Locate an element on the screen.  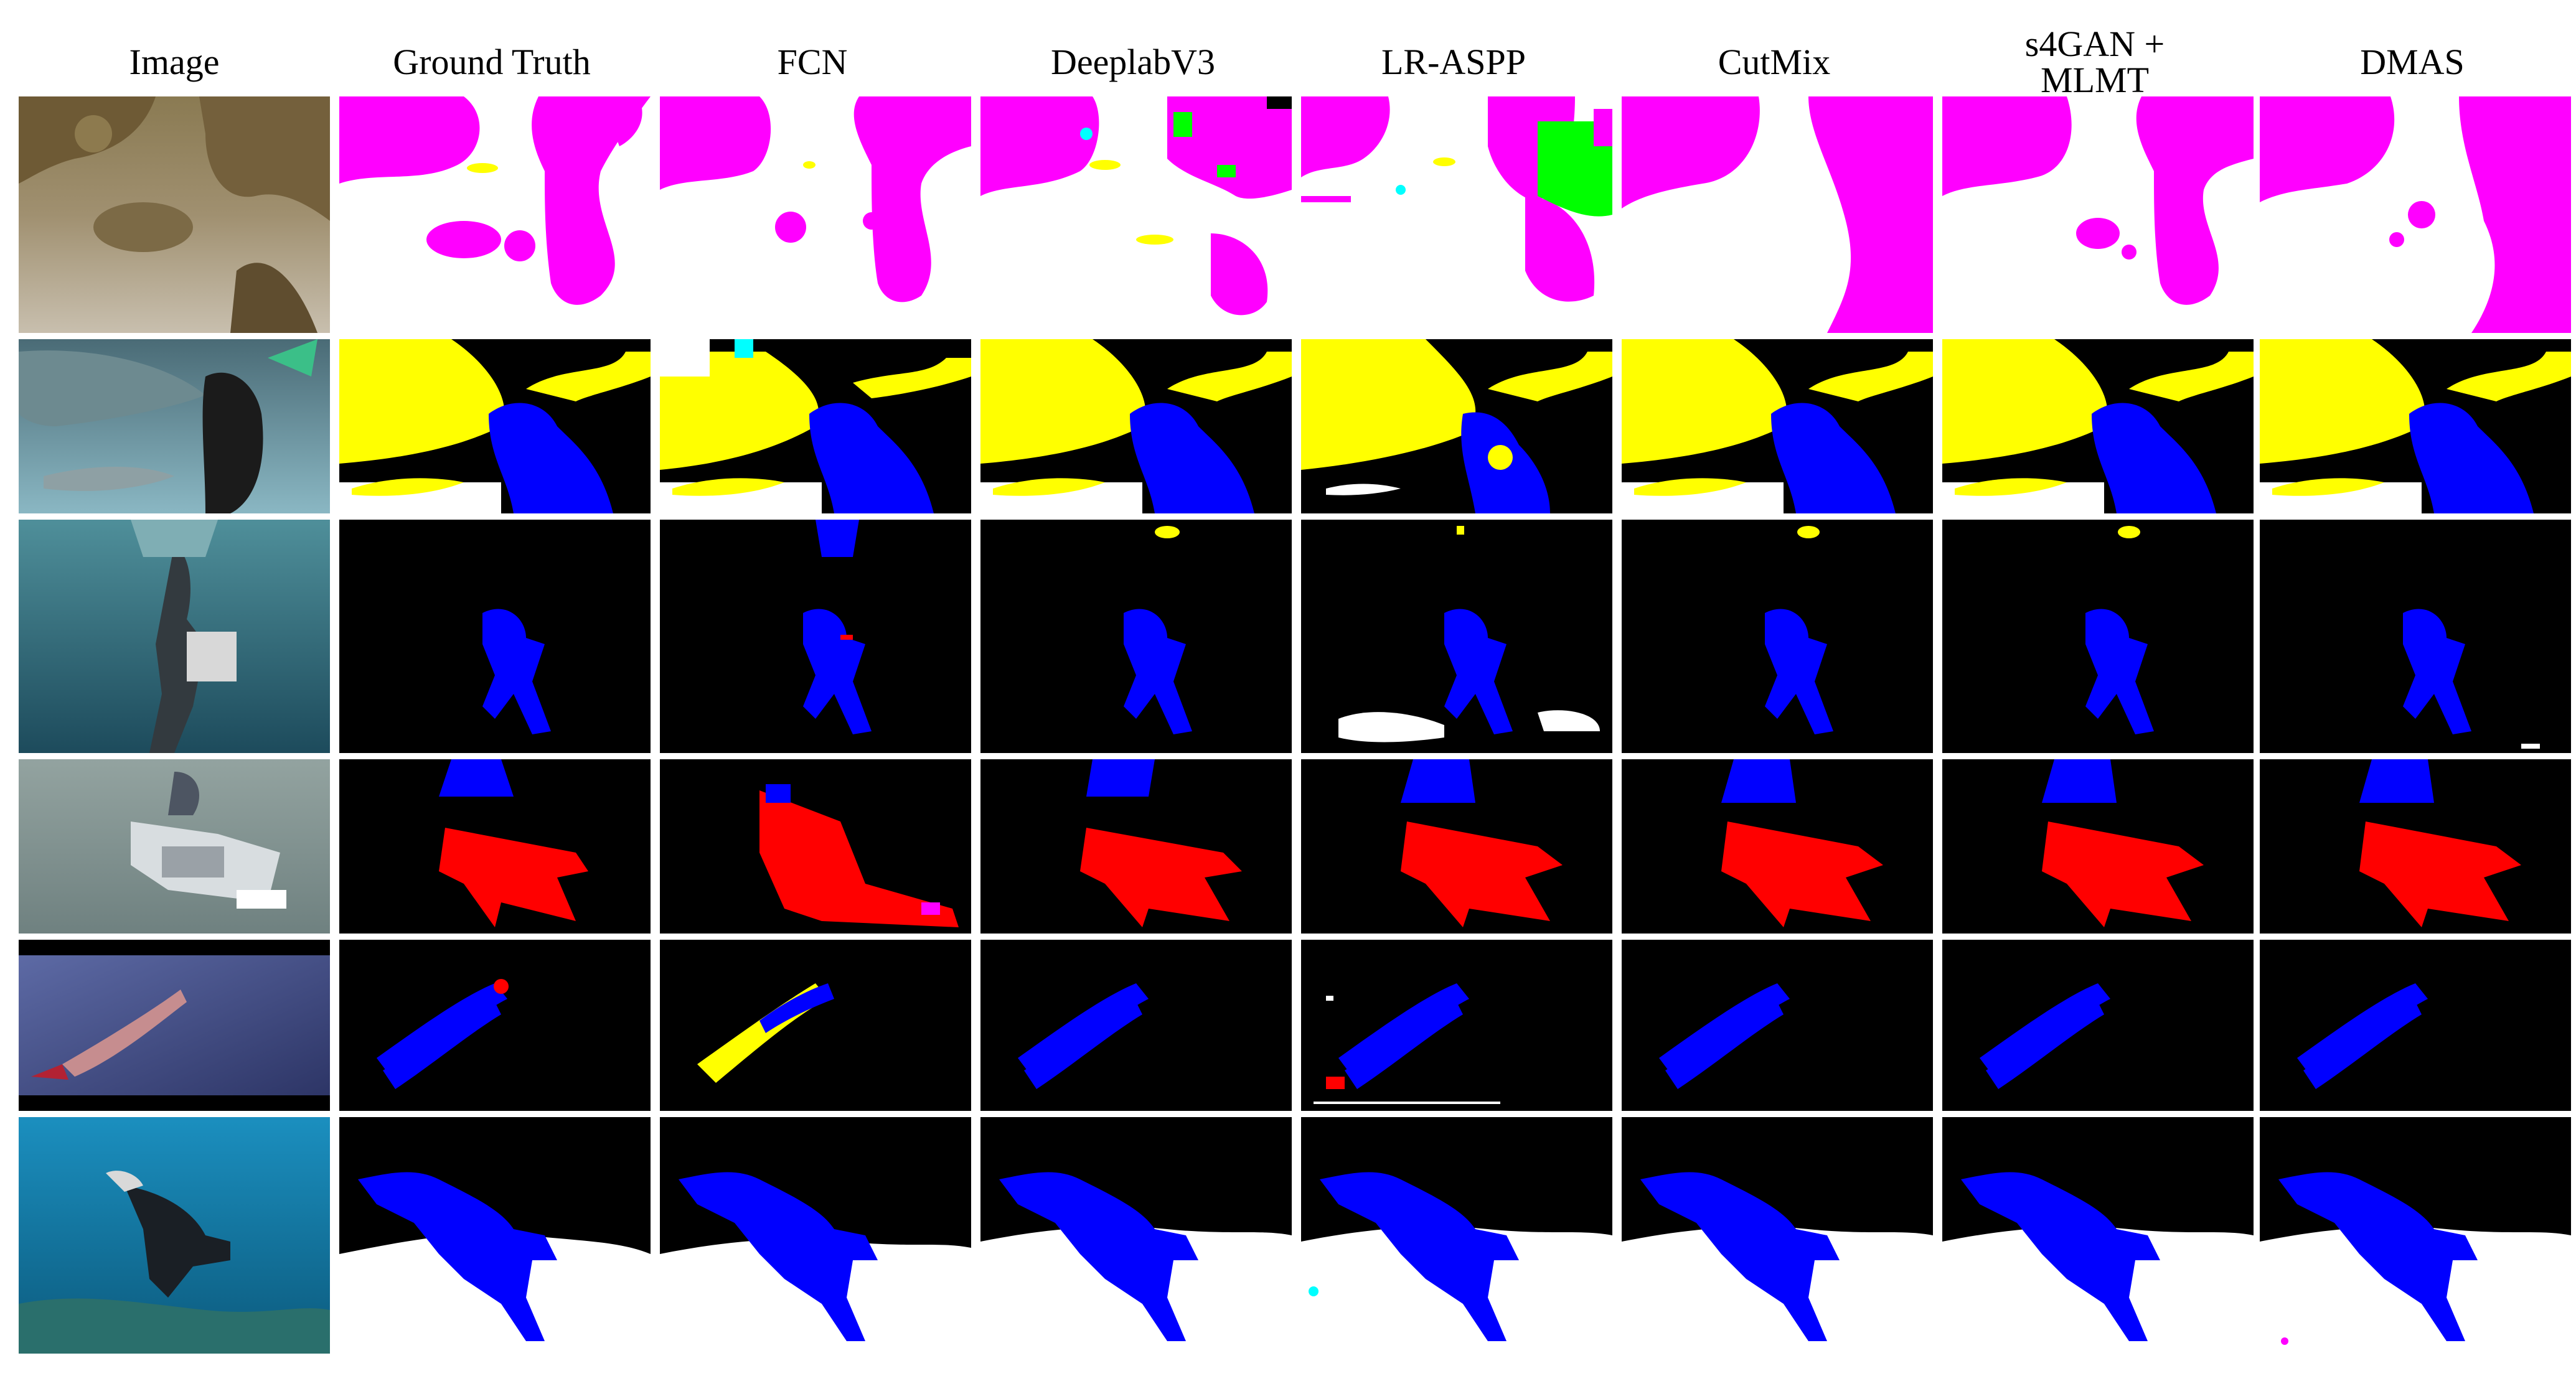
row3-image is located at coordinates (174, 636).